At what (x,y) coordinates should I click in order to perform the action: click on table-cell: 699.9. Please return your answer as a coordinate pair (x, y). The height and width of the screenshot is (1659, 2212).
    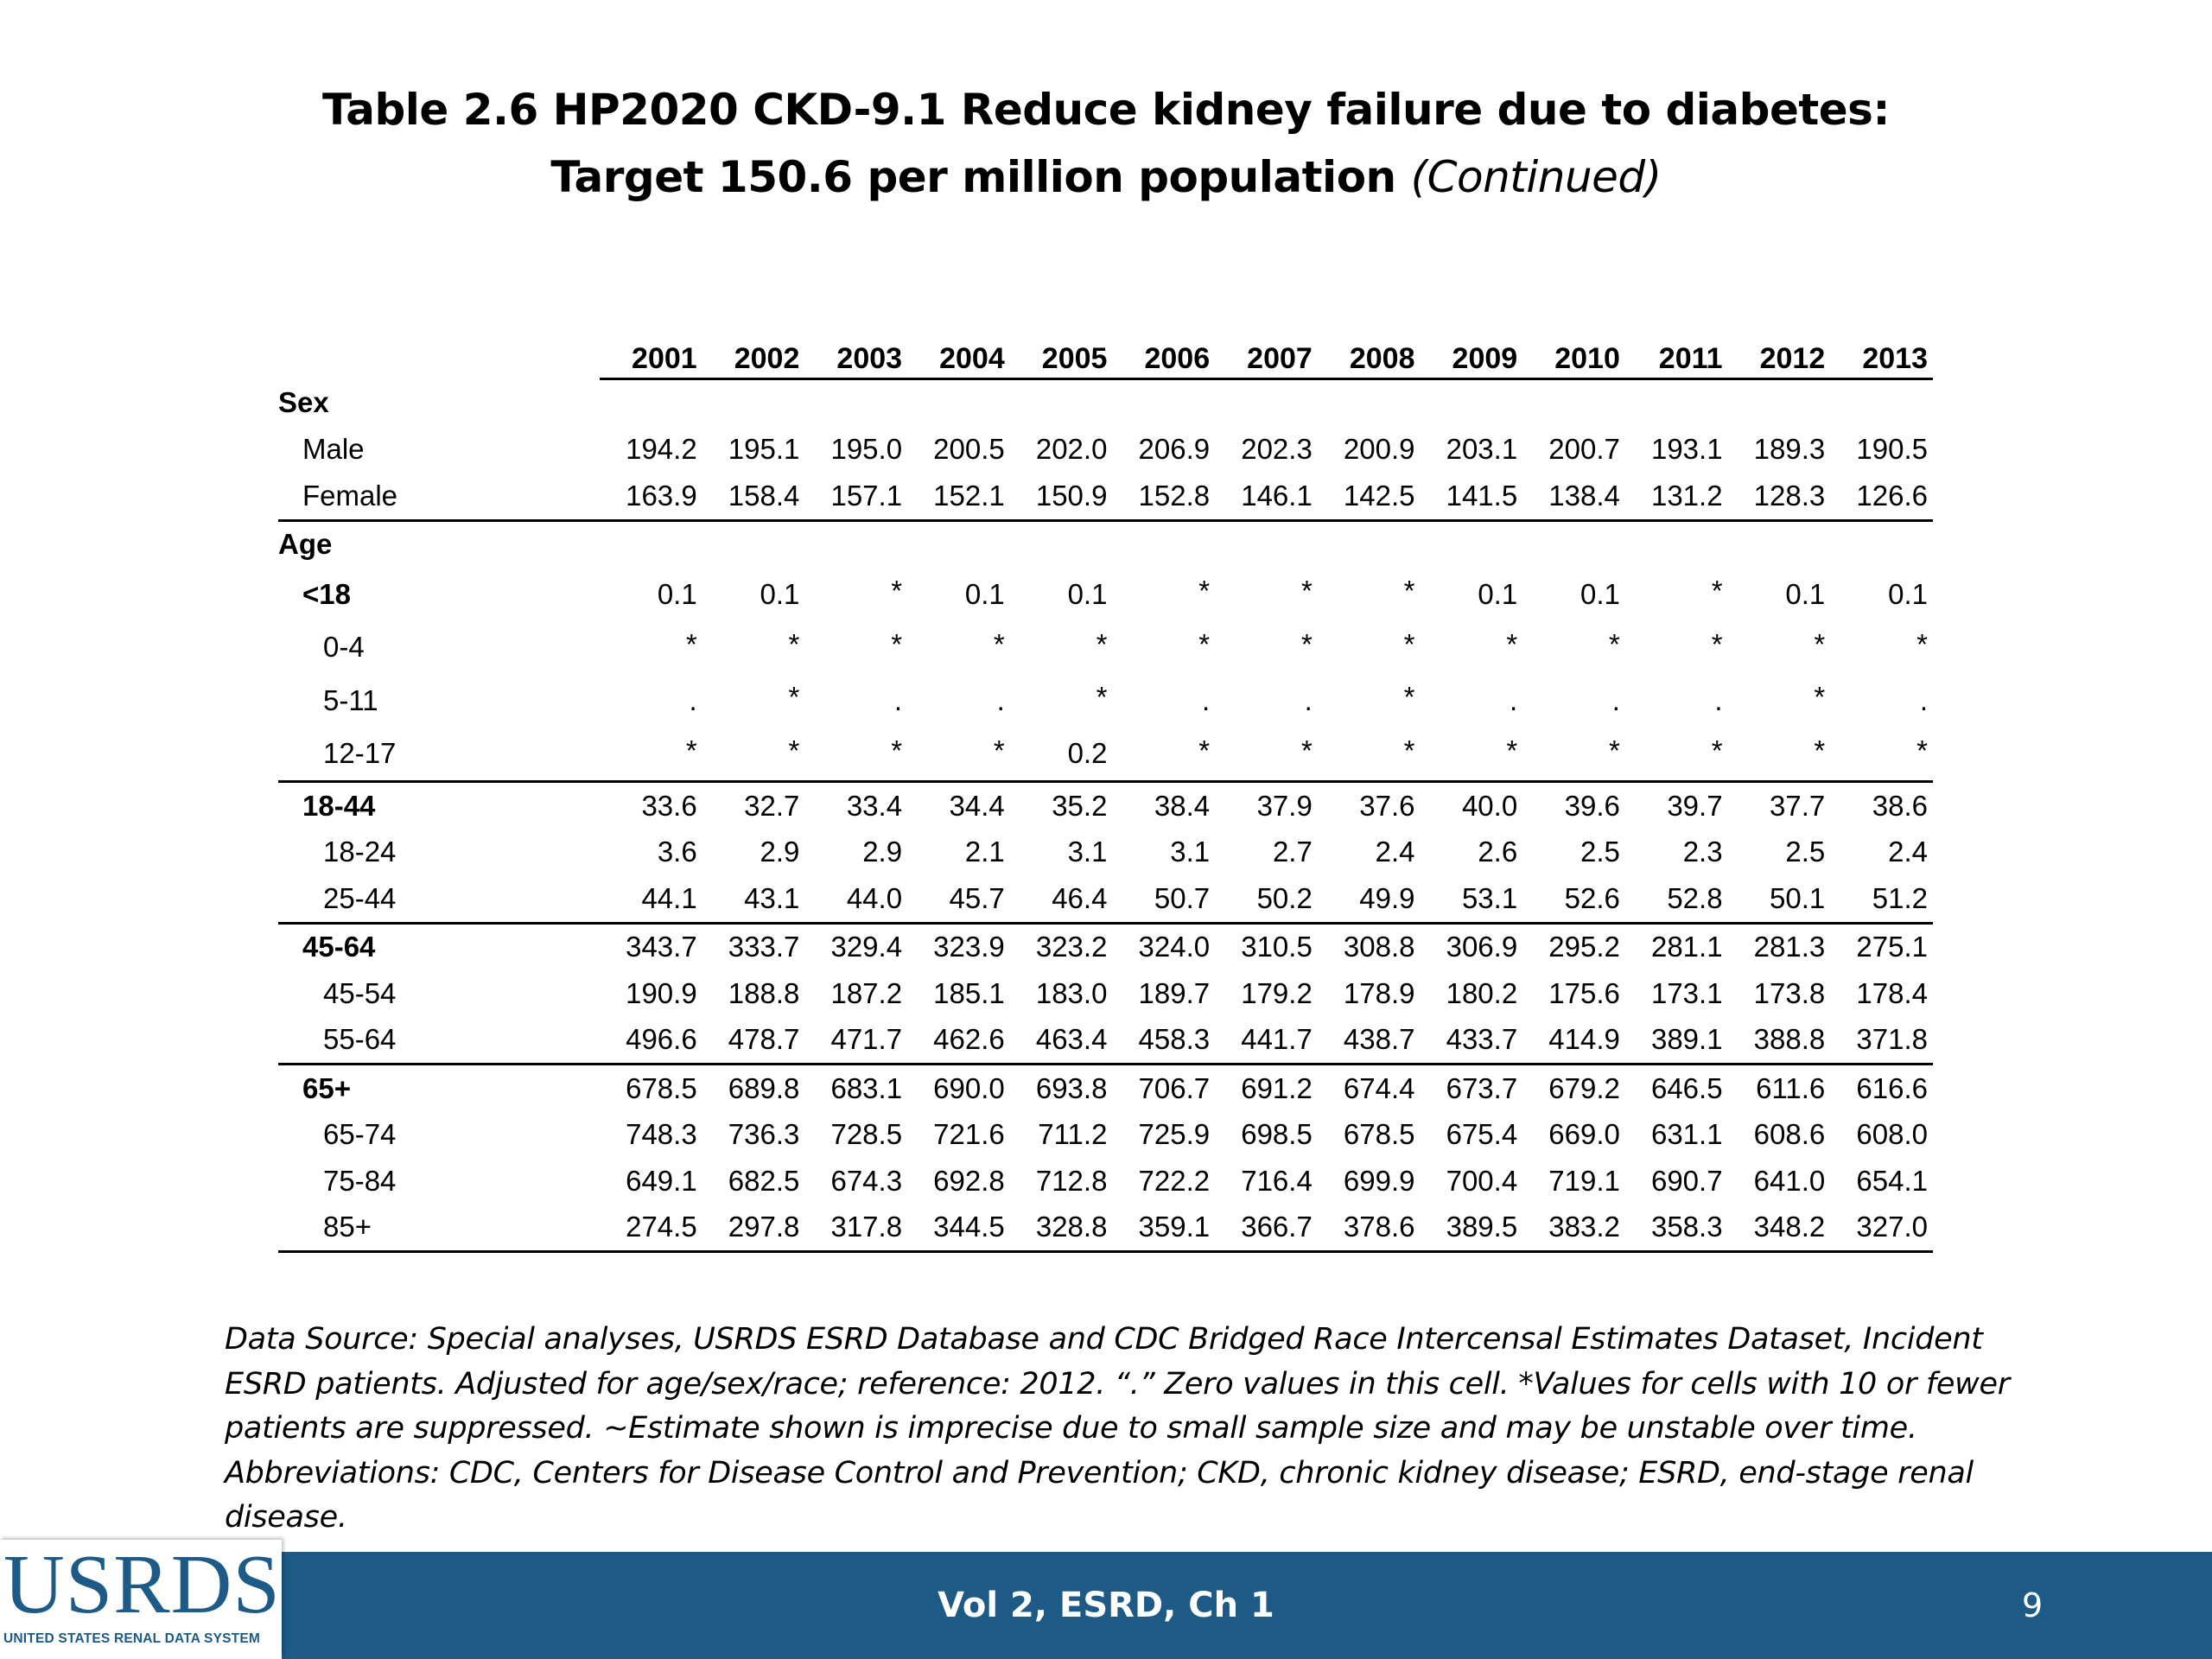
    Looking at the image, I should click on (1379, 1180).